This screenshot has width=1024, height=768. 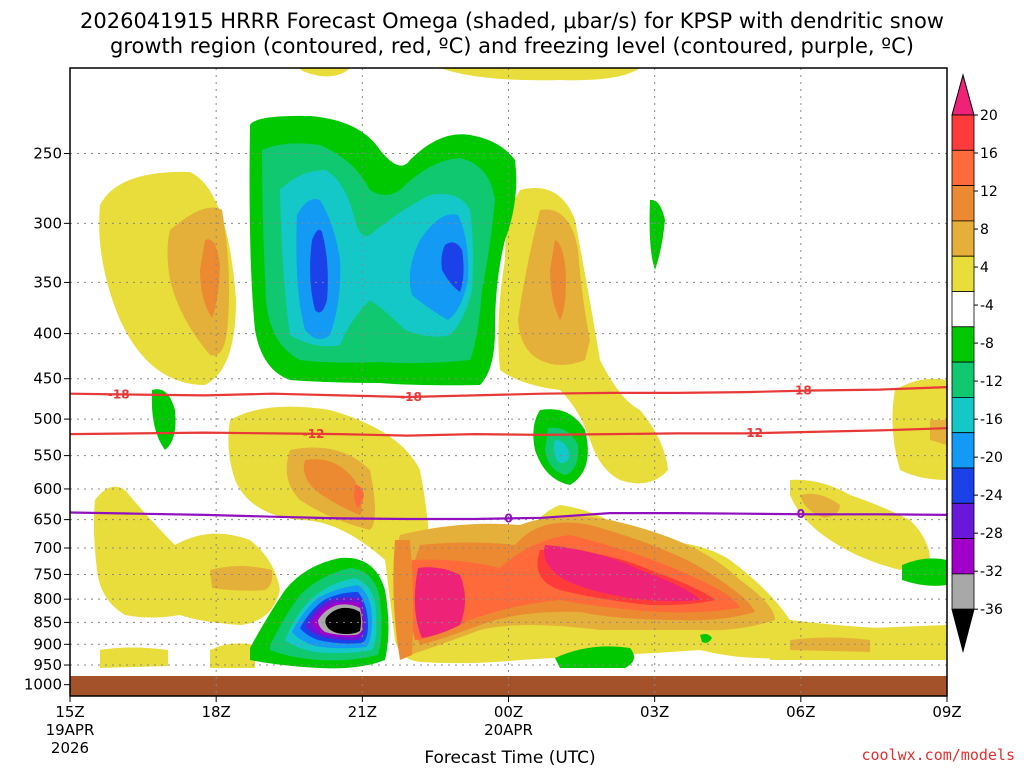 I want to click on x-tick-label: 09Z, so click(x=946, y=712).